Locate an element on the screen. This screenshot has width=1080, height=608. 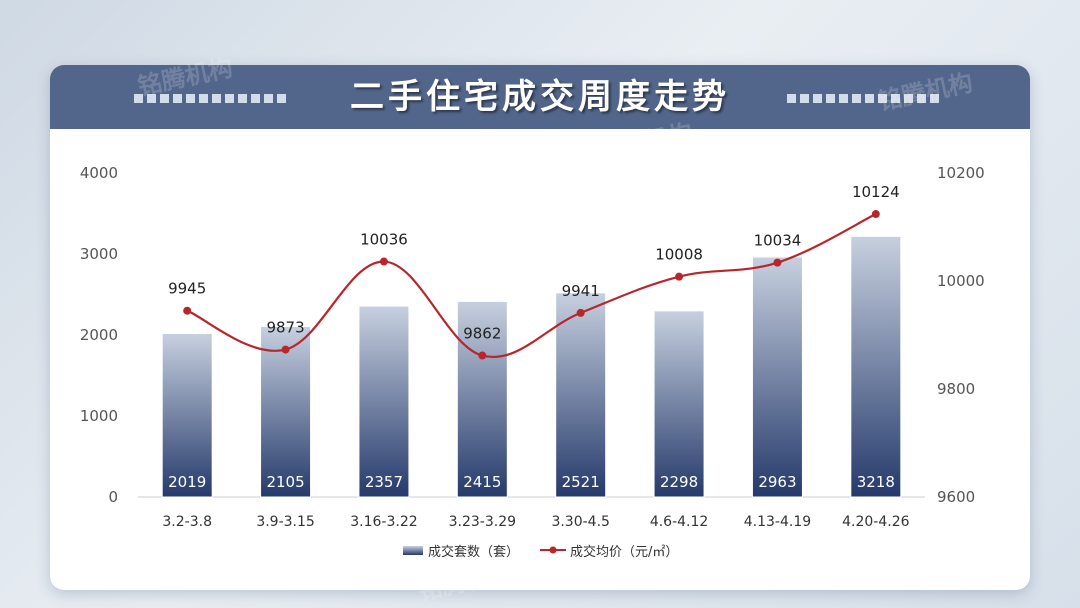
title-banner: 二手住宅成交周度走势 is located at coordinates (540, 97).